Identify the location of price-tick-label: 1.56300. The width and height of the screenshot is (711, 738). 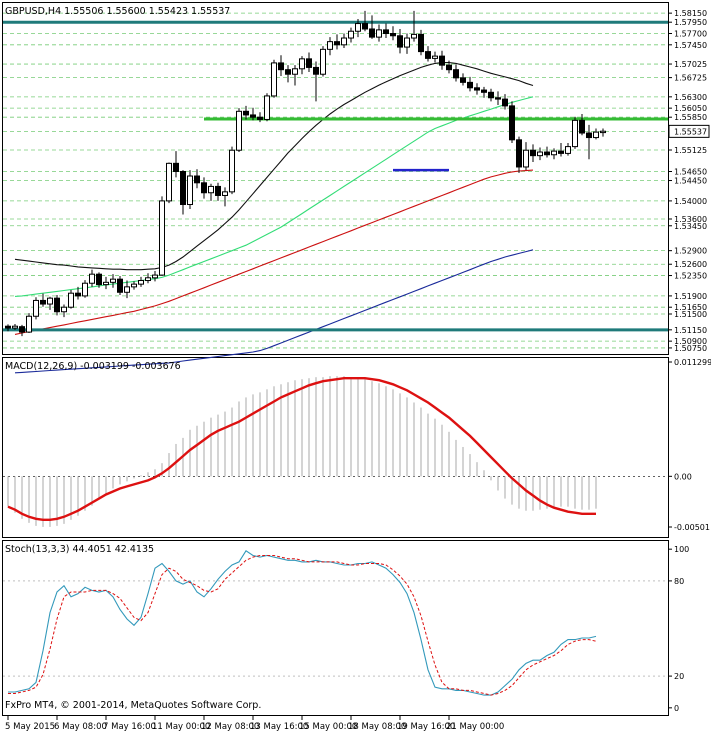
(690, 97).